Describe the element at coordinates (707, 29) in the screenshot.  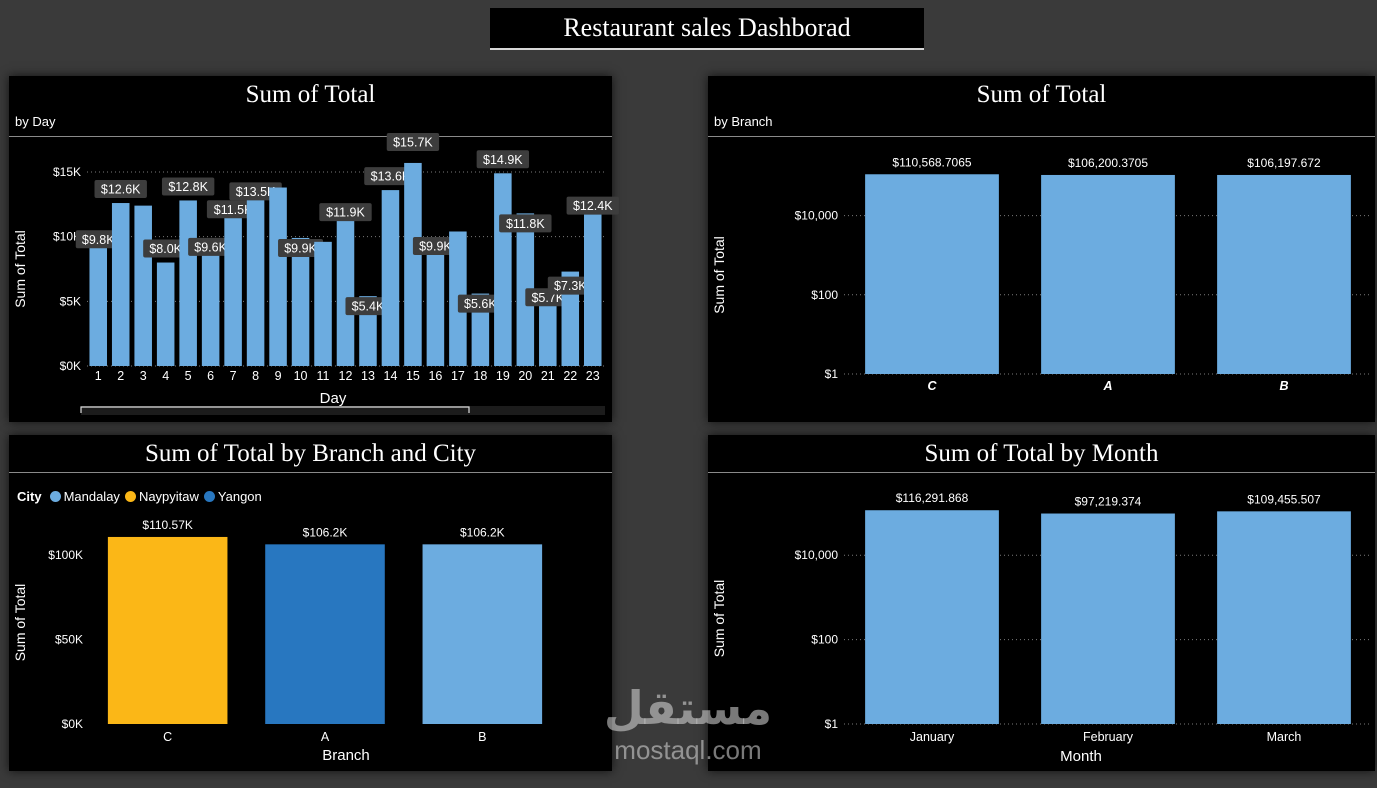
I see `dashboard-title: Restaurant sales Dashborad` at that location.